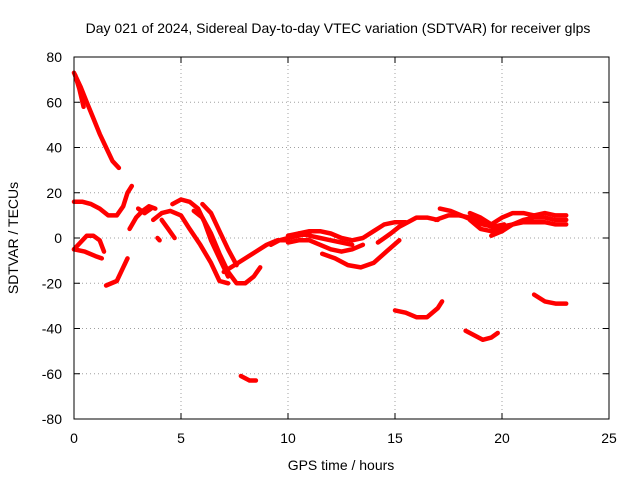 The image size is (640, 480). I want to click on x-tick-label: 15, so click(395, 438).